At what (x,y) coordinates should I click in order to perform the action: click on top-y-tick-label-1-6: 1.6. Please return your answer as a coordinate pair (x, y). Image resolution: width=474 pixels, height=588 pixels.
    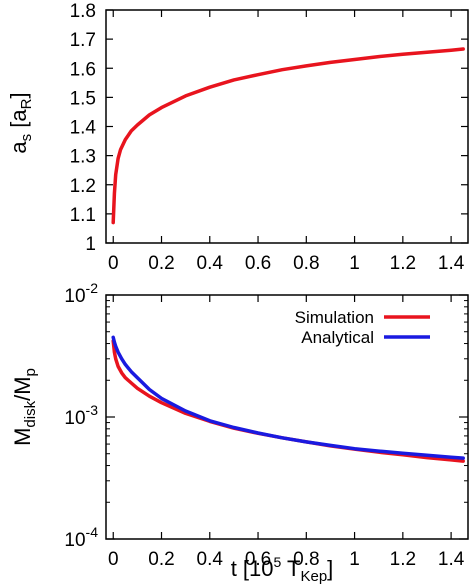
    Looking at the image, I should click on (83, 69).